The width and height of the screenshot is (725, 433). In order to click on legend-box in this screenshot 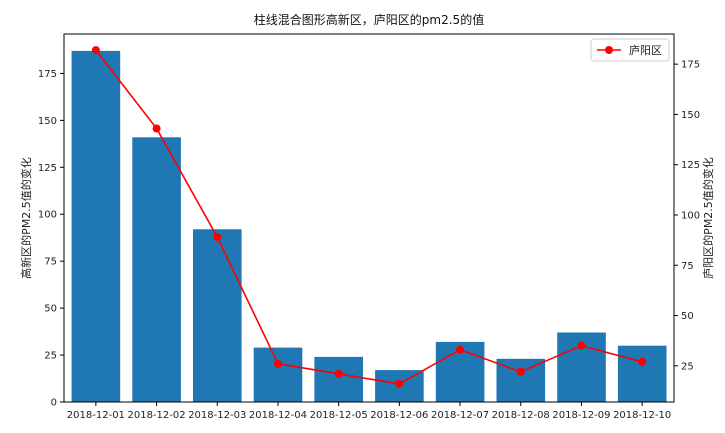, I will do `click(630, 50)`.